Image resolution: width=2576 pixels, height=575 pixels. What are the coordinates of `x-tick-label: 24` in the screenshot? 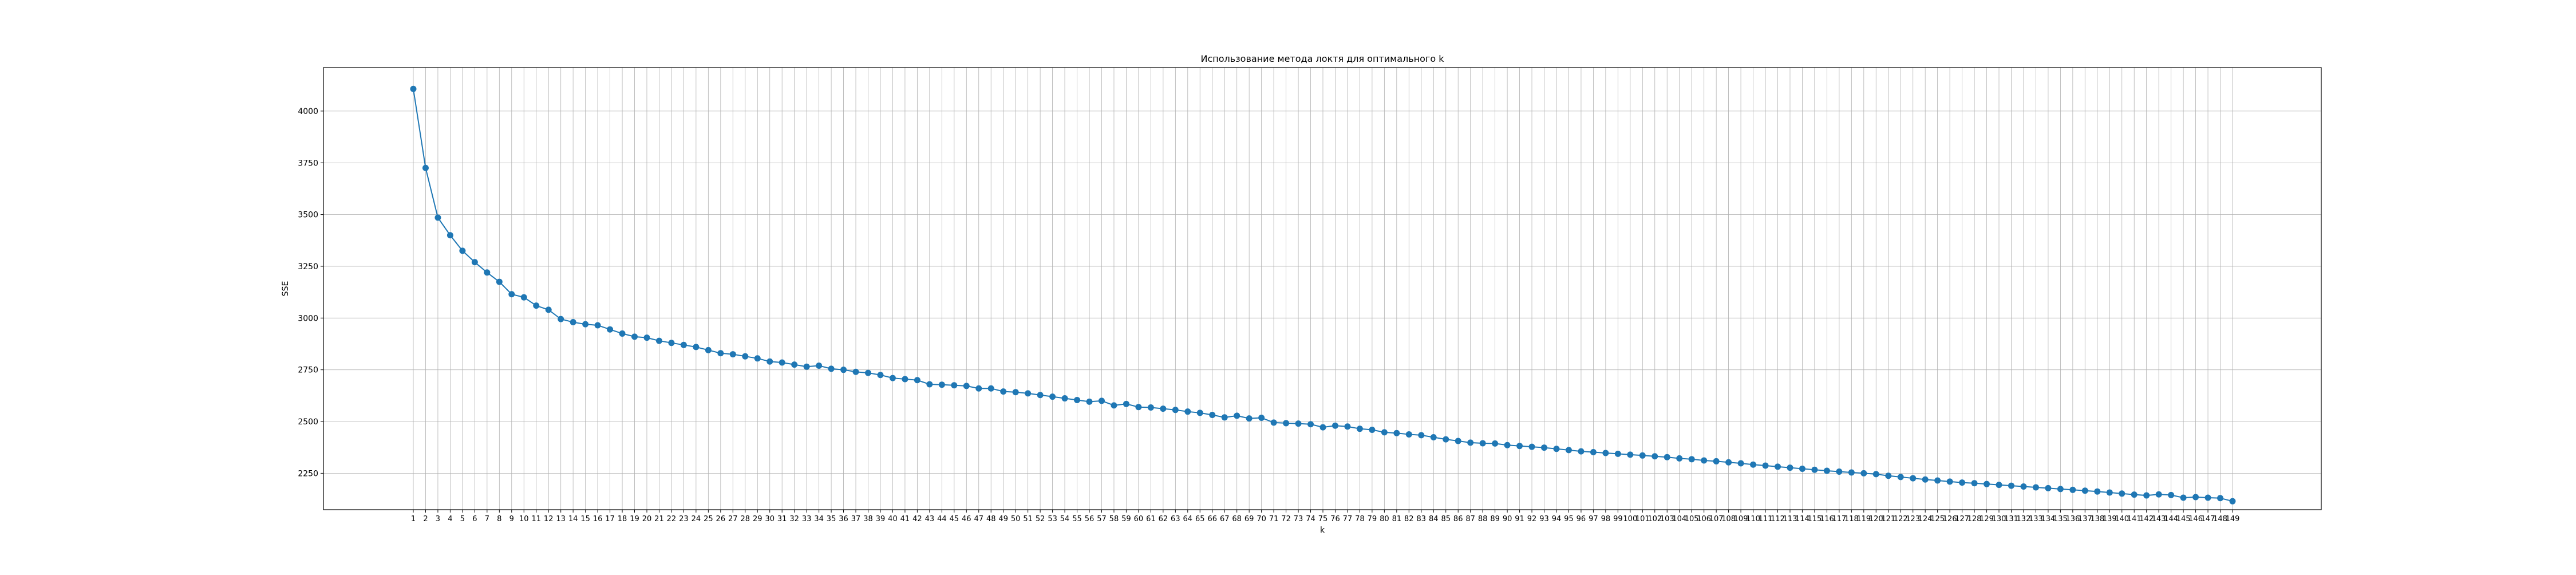 It's located at (696, 519).